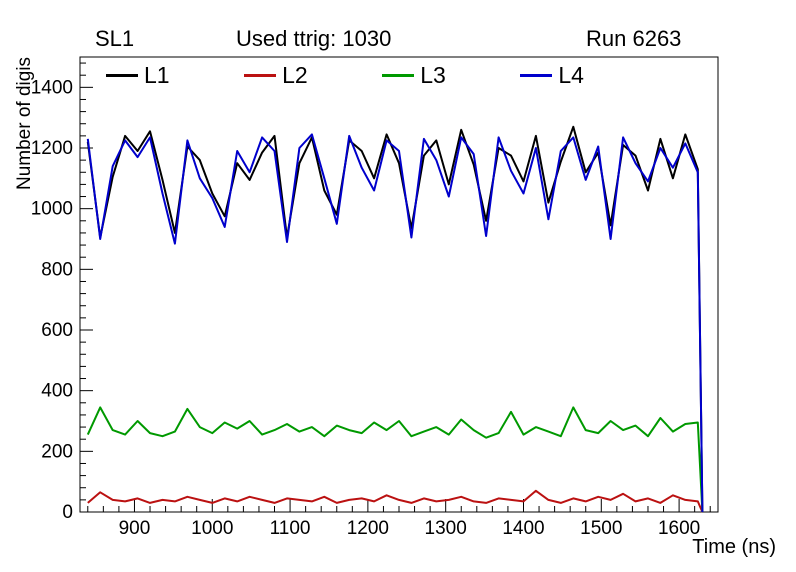 The width and height of the screenshot is (796, 572). What do you see at coordinates (57, 391) in the screenshot?
I see `y-tick-label: 400` at bounding box center [57, 391].